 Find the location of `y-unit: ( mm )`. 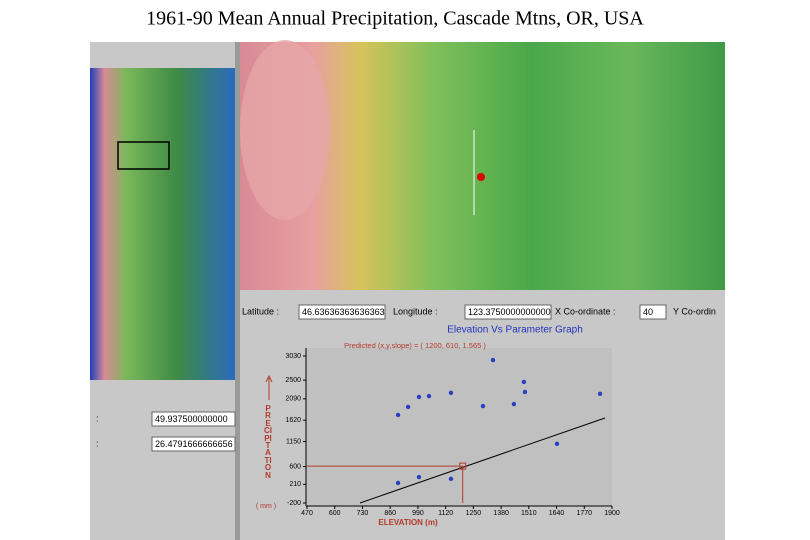

y-unit: ( mm ) is located at coordinates (266, 506).